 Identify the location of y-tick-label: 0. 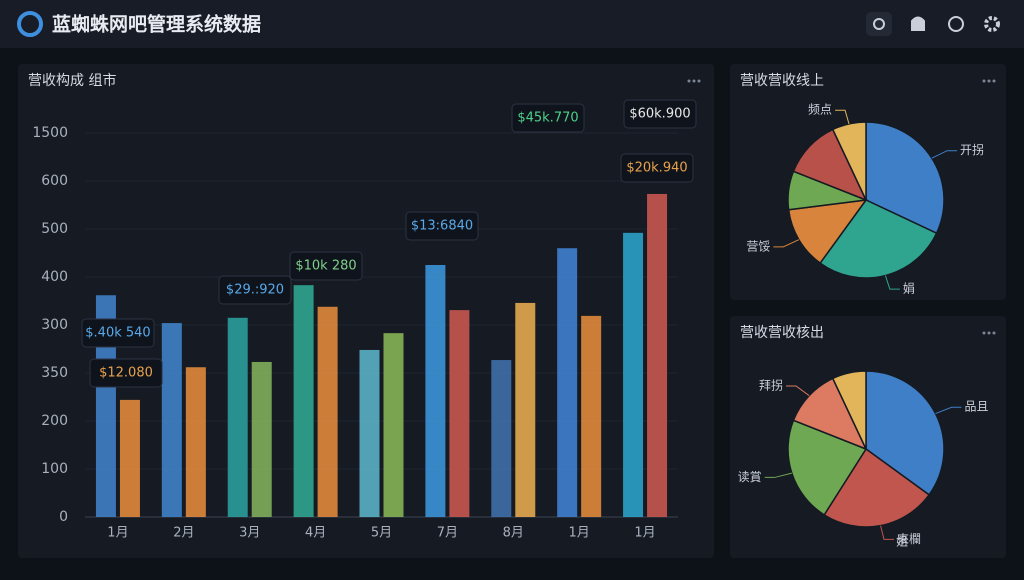
(63, 517).